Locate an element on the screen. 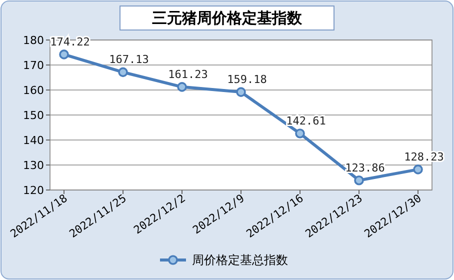  chart-title: 三元猪周价格定基指数 is located at coordinates (227, 18).